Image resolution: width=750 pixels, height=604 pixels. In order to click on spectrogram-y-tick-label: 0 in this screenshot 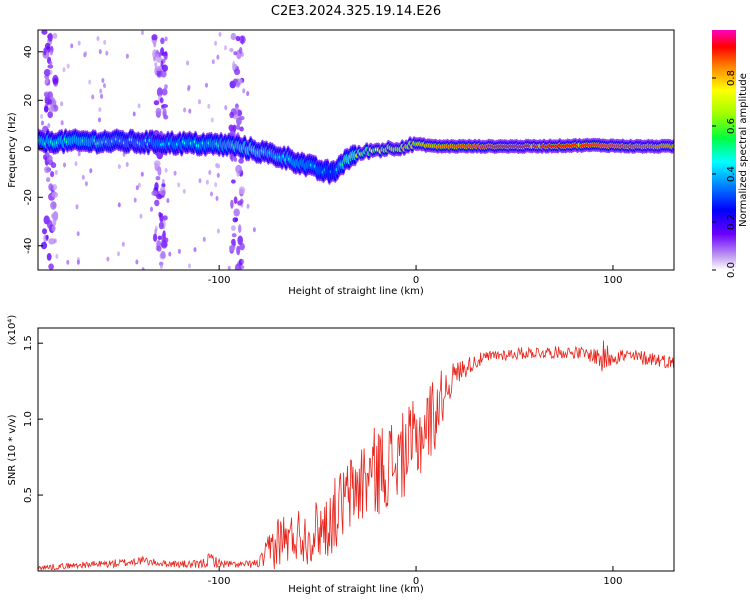, I will do `click(28, 149)`.